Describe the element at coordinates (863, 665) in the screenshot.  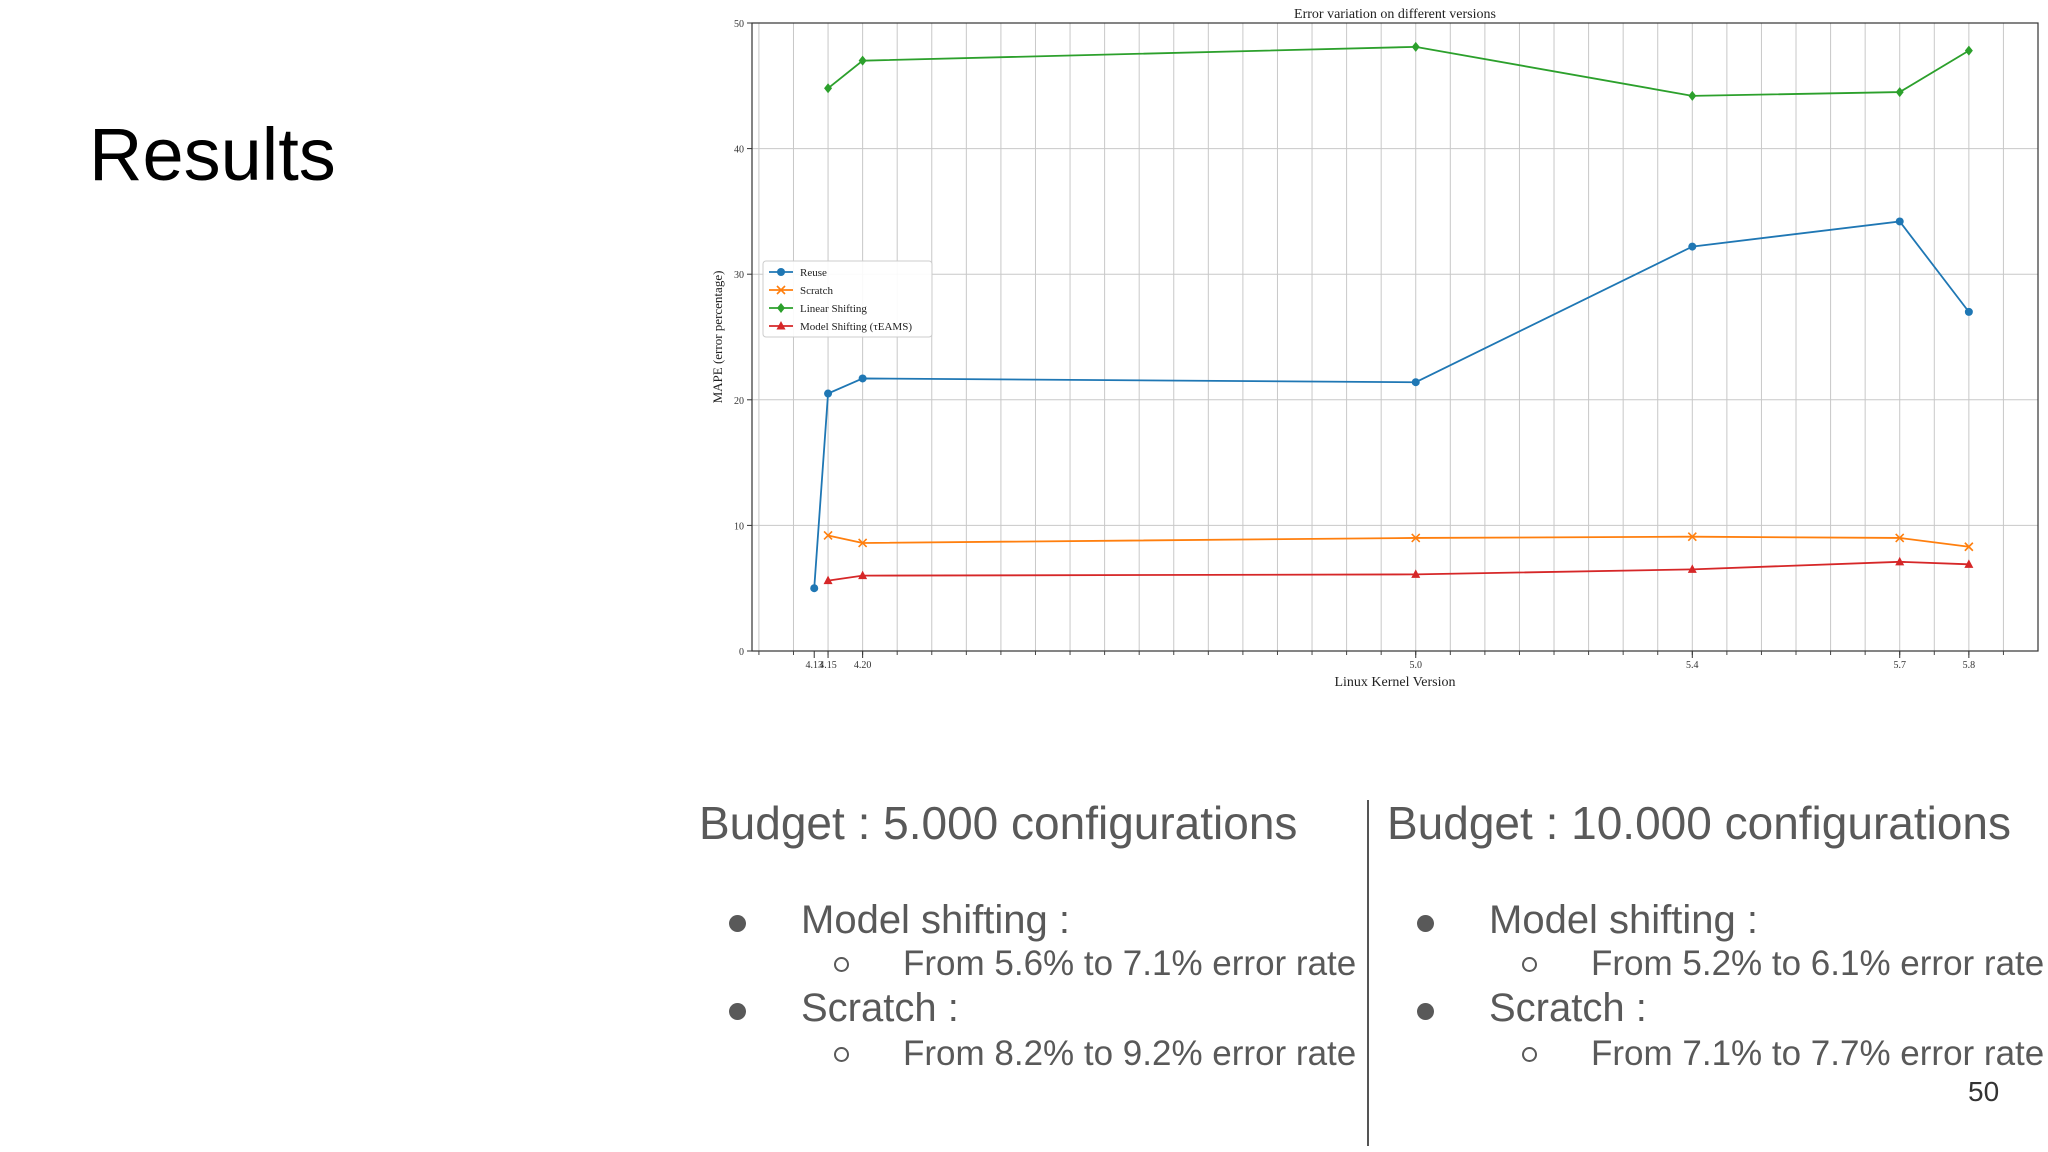
I see `x-tick-label: 4.20` at that location.